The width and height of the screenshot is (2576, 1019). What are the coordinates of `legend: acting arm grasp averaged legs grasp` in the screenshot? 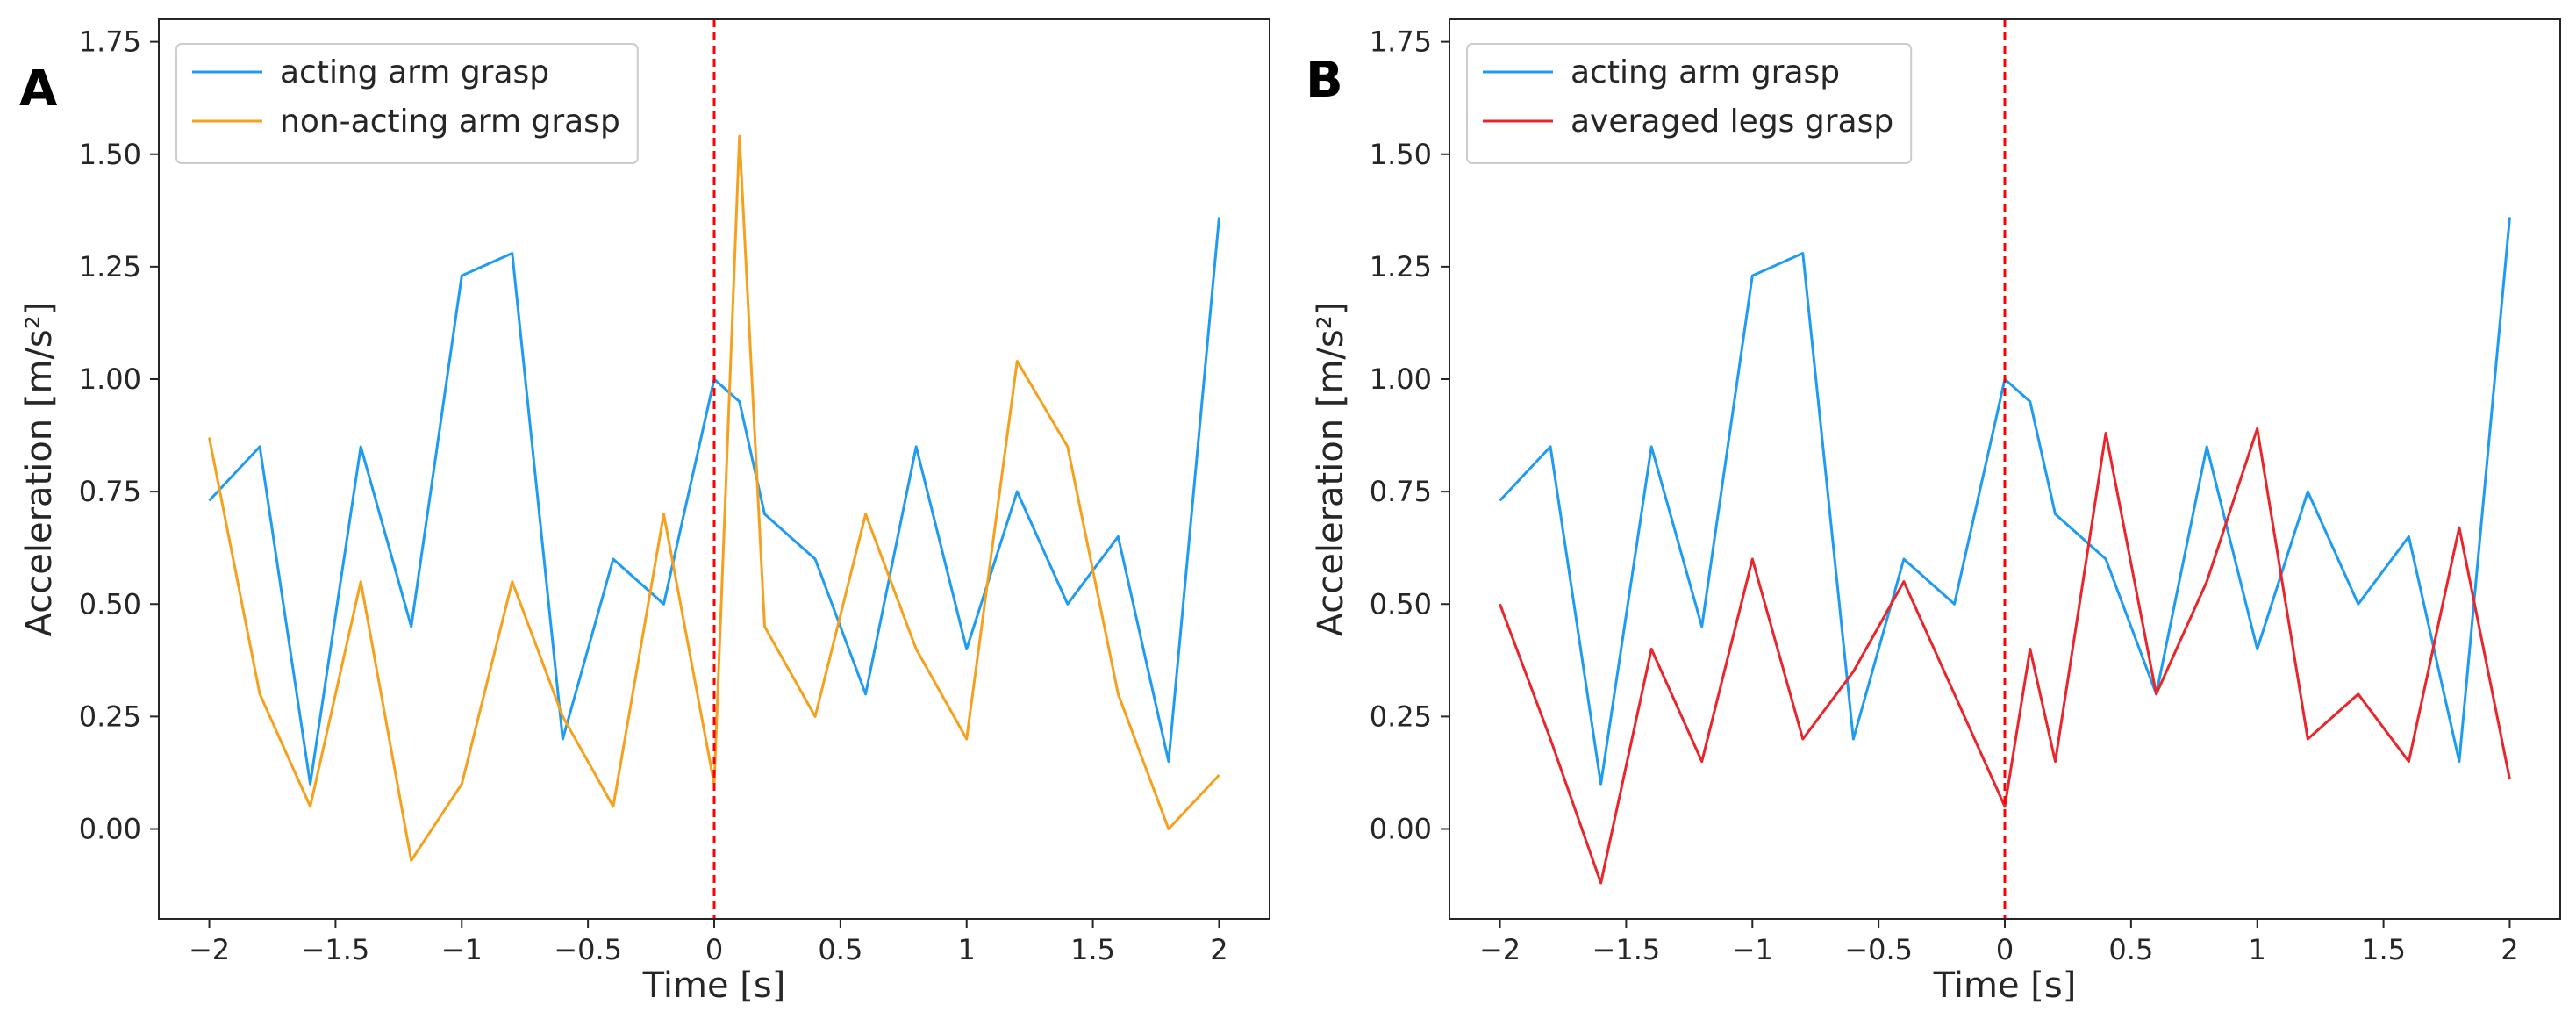 It's located at (1689, 104).